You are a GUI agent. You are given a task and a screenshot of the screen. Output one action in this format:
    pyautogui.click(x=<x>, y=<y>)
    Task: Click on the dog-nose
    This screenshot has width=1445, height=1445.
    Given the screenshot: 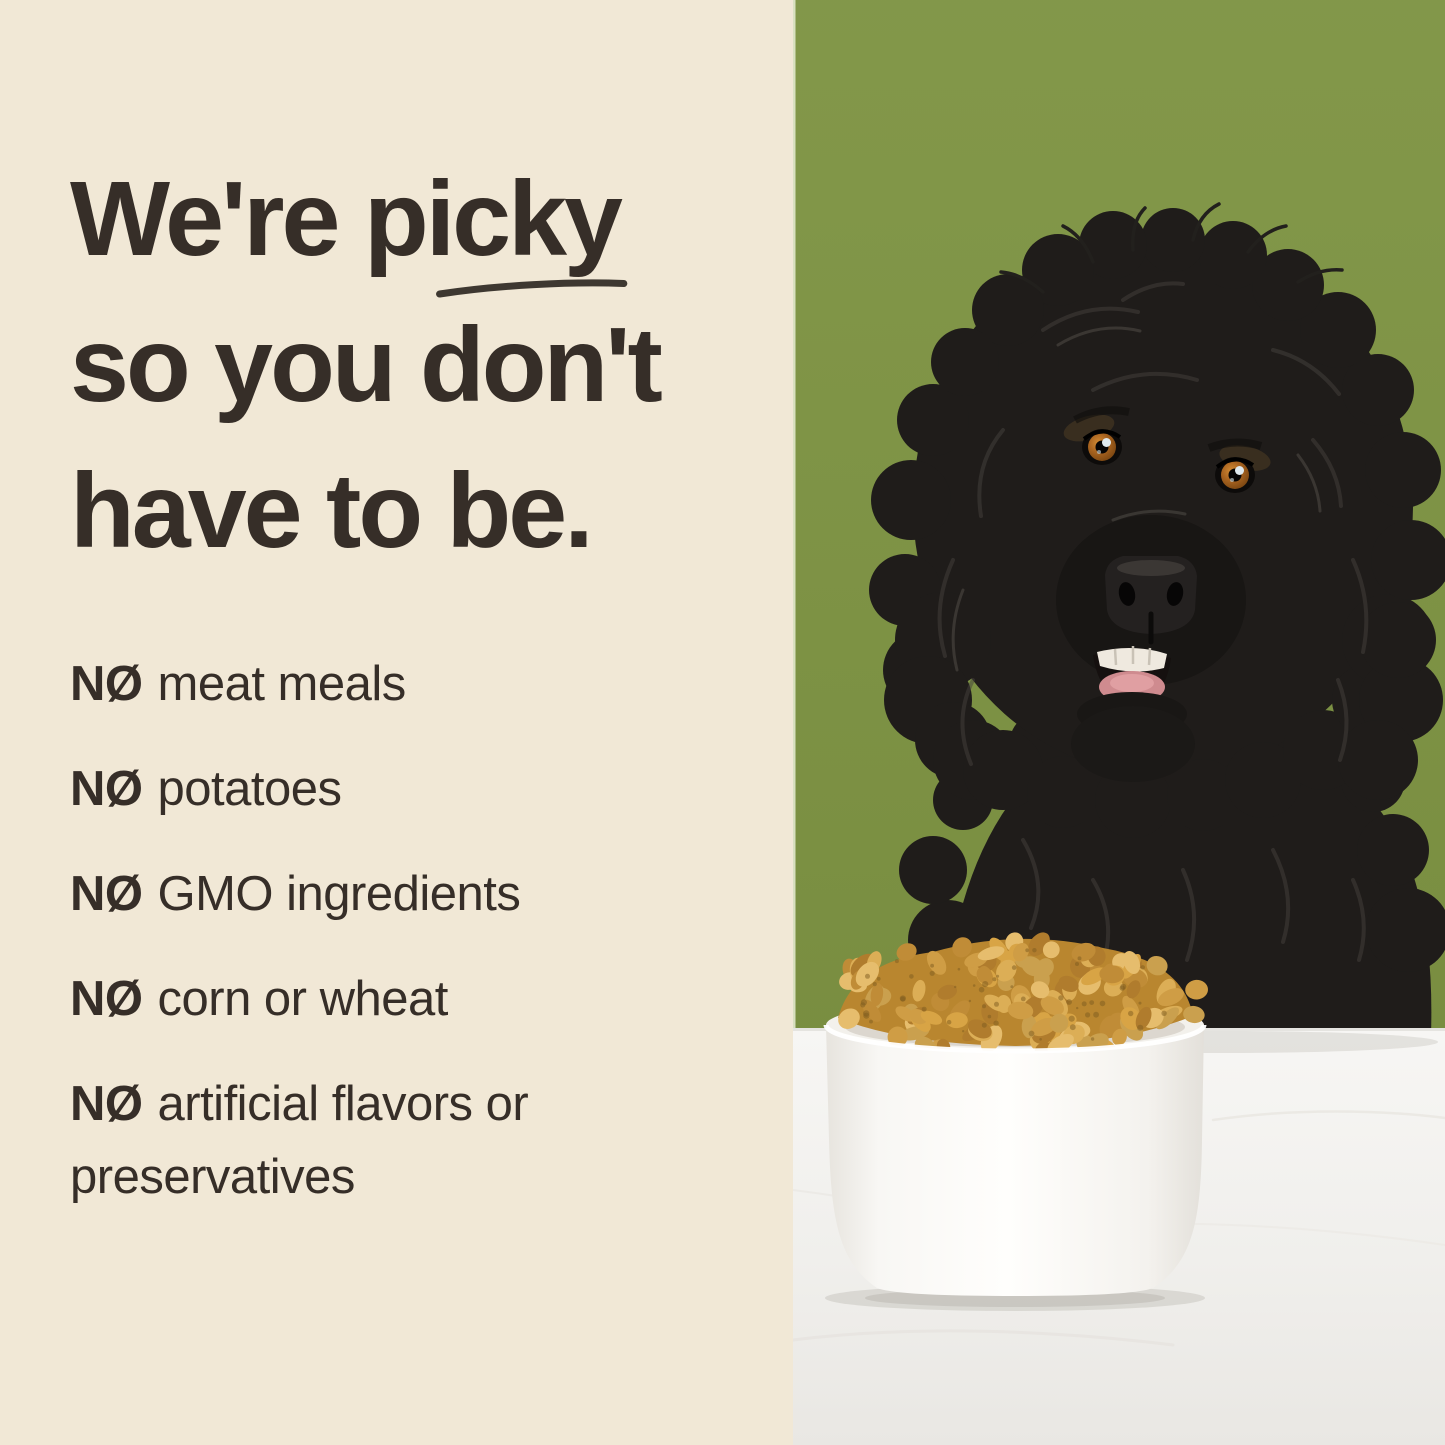 What is the action you would take?
    pyautogui.click(x=1151, y=600)
    